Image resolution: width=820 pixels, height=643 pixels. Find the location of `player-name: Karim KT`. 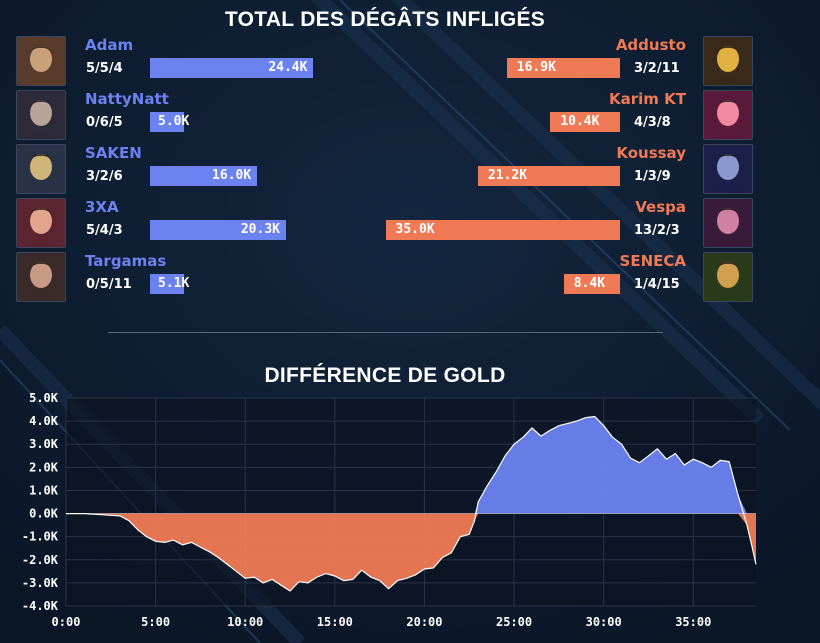

player-name: Karim KT is located at coordinates (647, 99).